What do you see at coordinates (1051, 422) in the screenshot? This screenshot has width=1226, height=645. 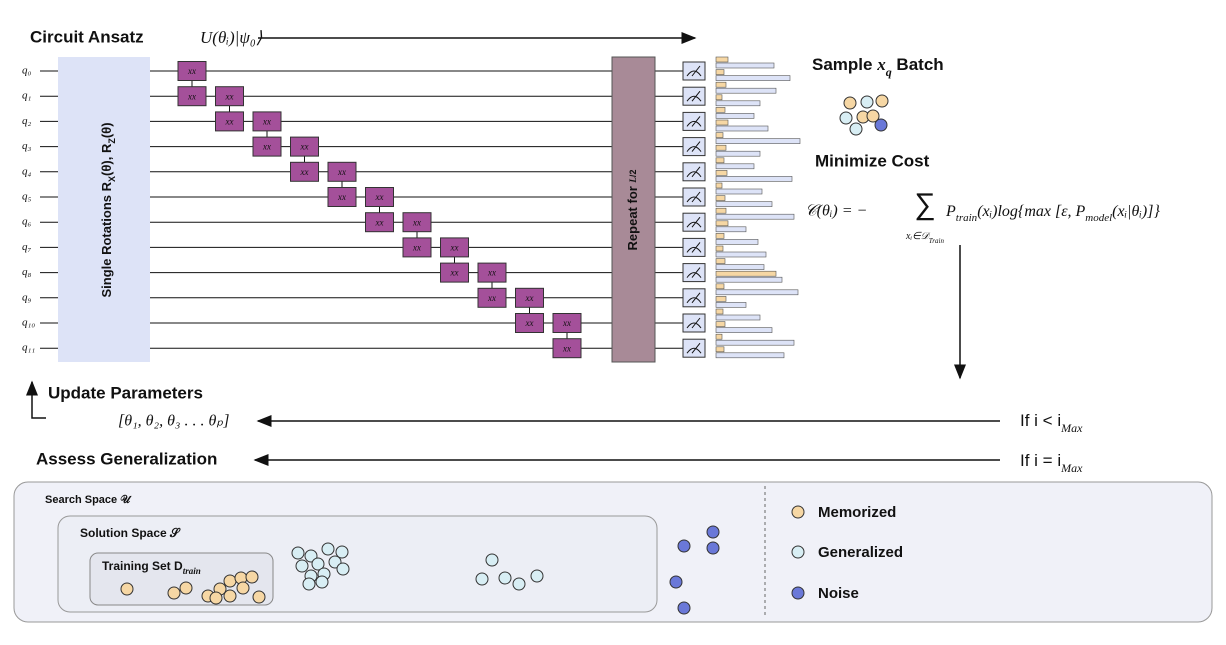 I see `update-cond: If i < iMax` at bounding box center [1051, 422].